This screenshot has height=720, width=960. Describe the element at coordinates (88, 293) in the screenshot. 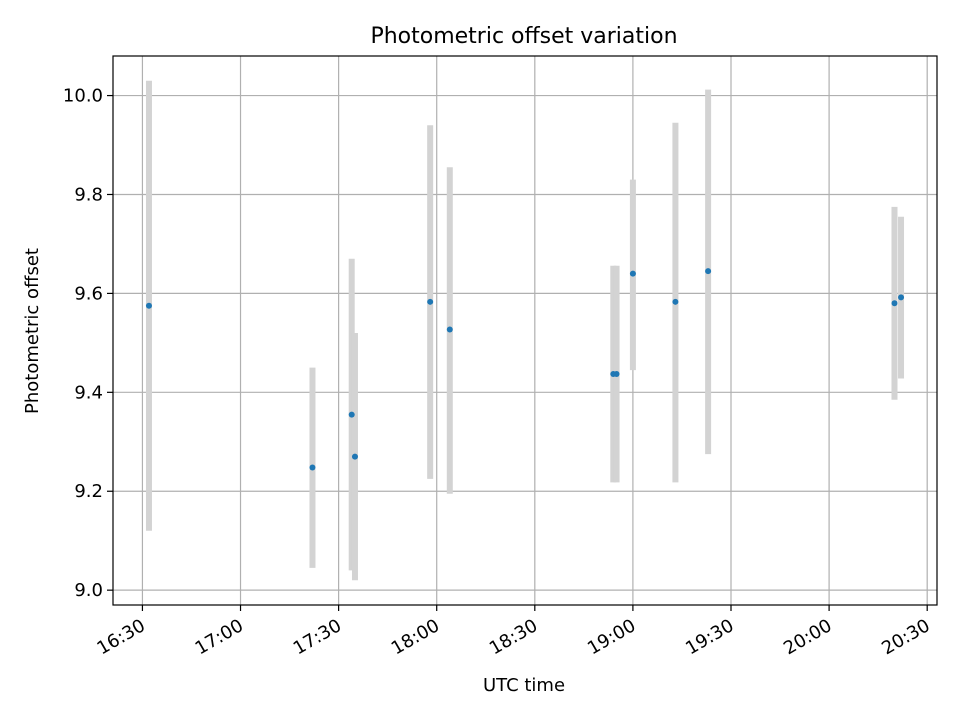

I see `y-tick-label: 9.6` at that location.